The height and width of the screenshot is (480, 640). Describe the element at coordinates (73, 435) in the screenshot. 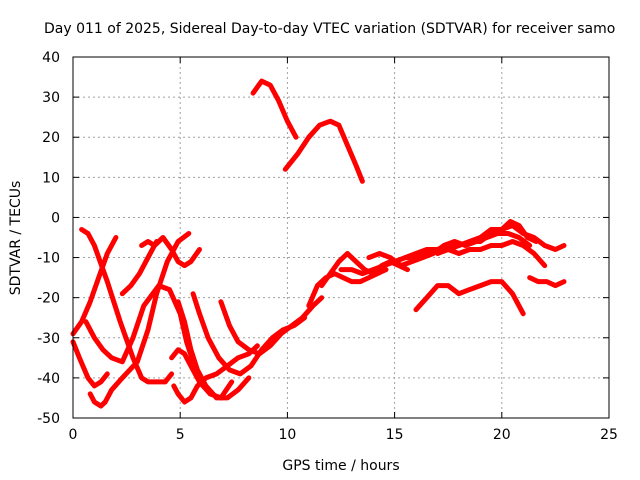

I see `x-tick-label: 0` at that location.